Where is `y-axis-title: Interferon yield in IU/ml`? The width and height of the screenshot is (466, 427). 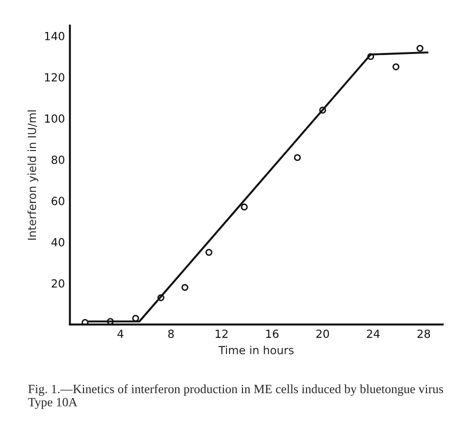 y-axis-title: Interferon yield in IU/ml is located at coordinates (33, 175).